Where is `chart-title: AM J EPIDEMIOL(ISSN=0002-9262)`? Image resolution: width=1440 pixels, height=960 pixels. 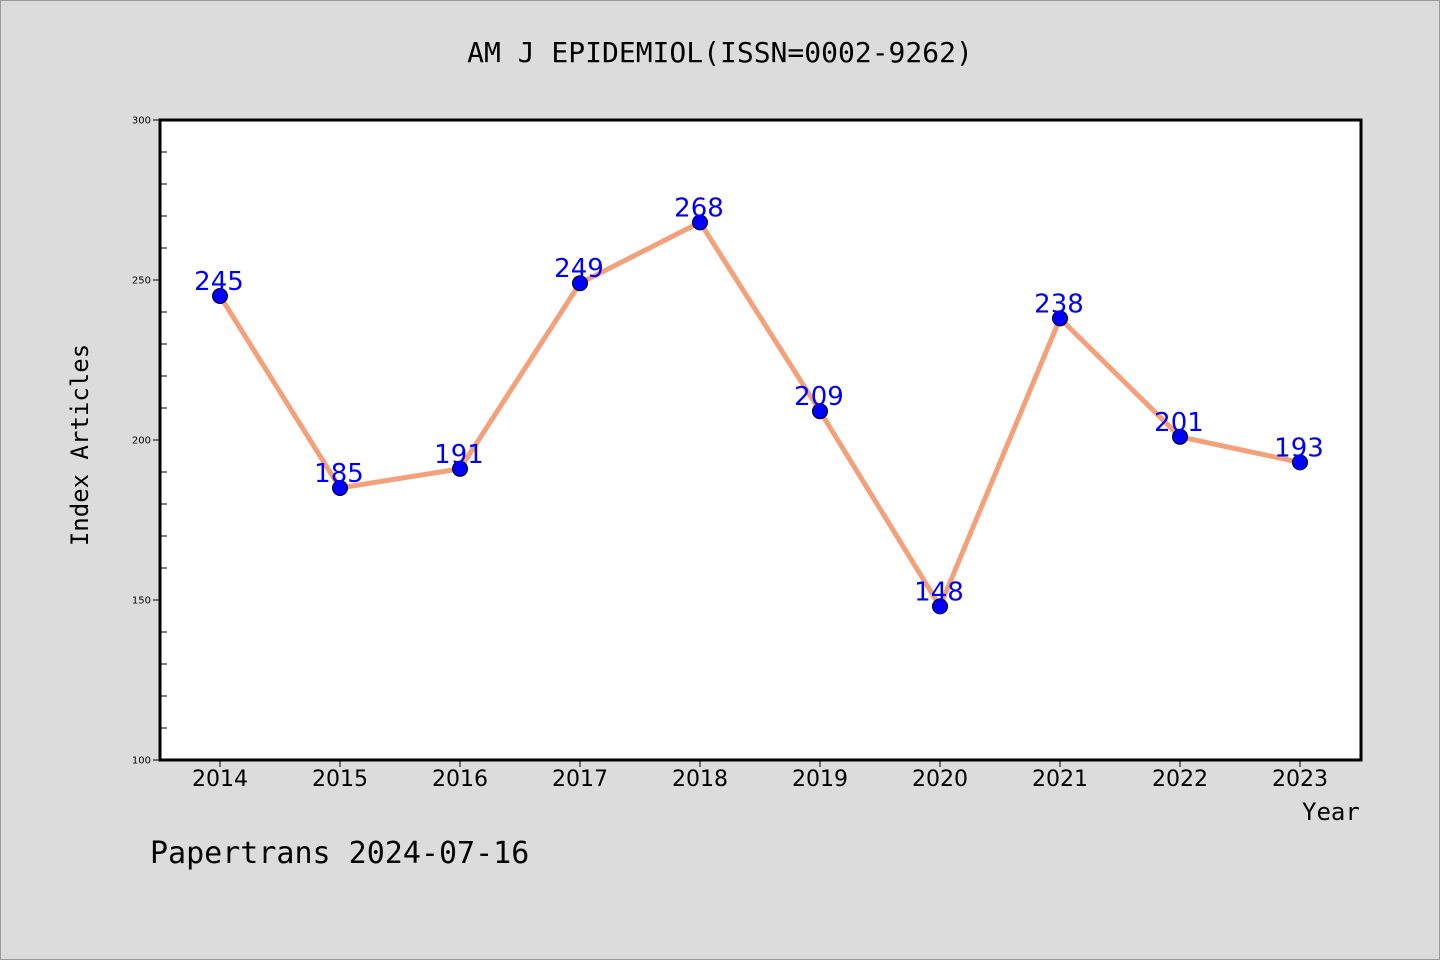 chart-title: AM J EPIDEMIOL(ISSN=0002-9262) is located at coordinates (720, 52).